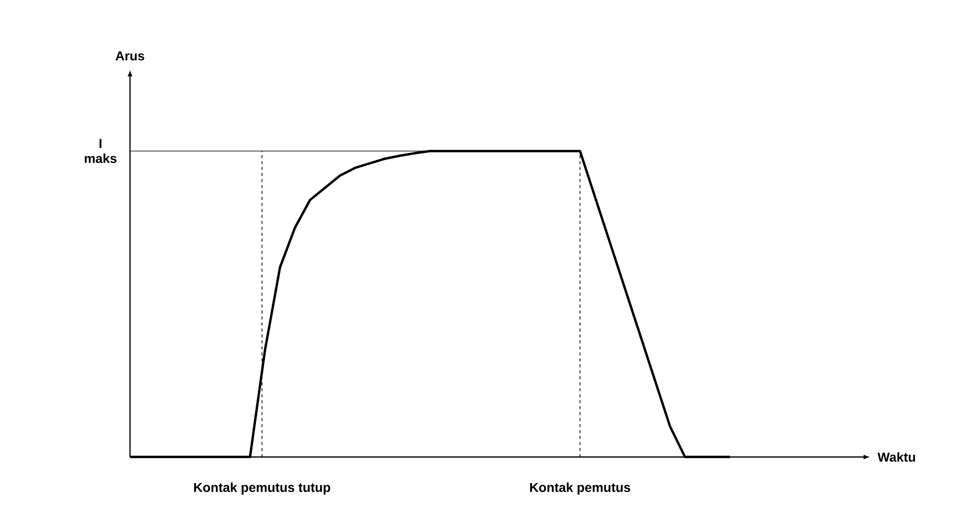  Describe the element at coordinates (100, 151) in the screenshot. I see `ref-line-label: I maks` at that location.